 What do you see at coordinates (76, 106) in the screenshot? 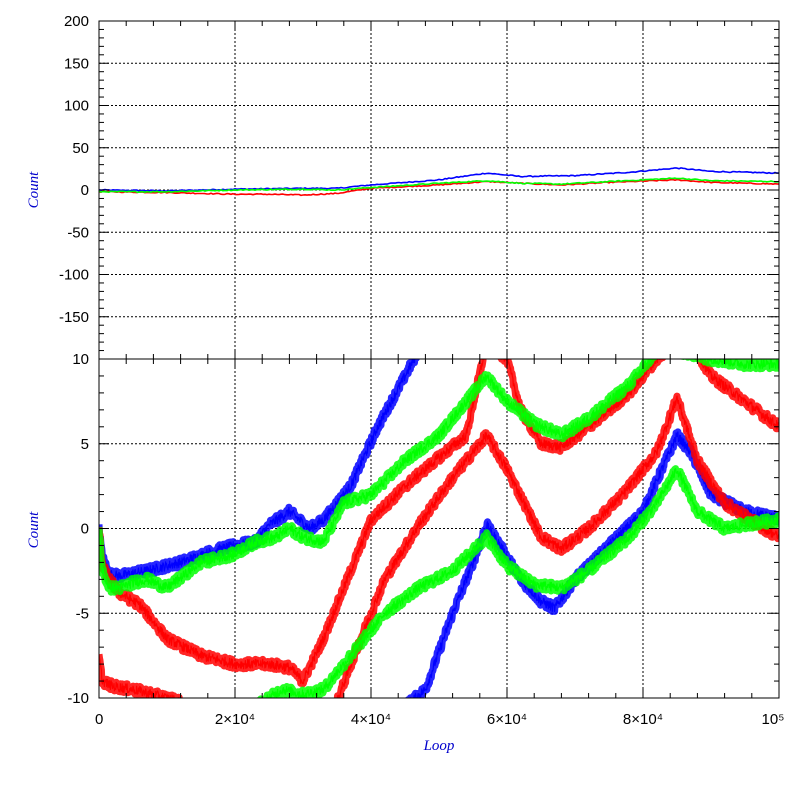
I see `y-tick-label: 100` at bounding box center [76, 106].